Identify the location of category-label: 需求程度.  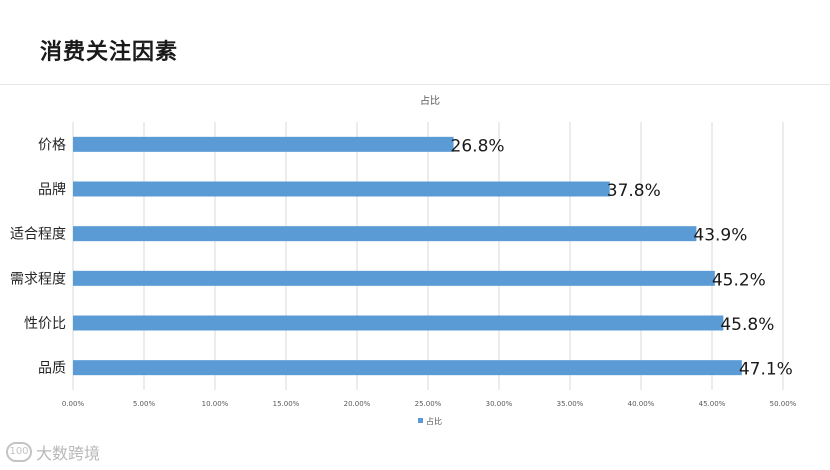
(38, 279).